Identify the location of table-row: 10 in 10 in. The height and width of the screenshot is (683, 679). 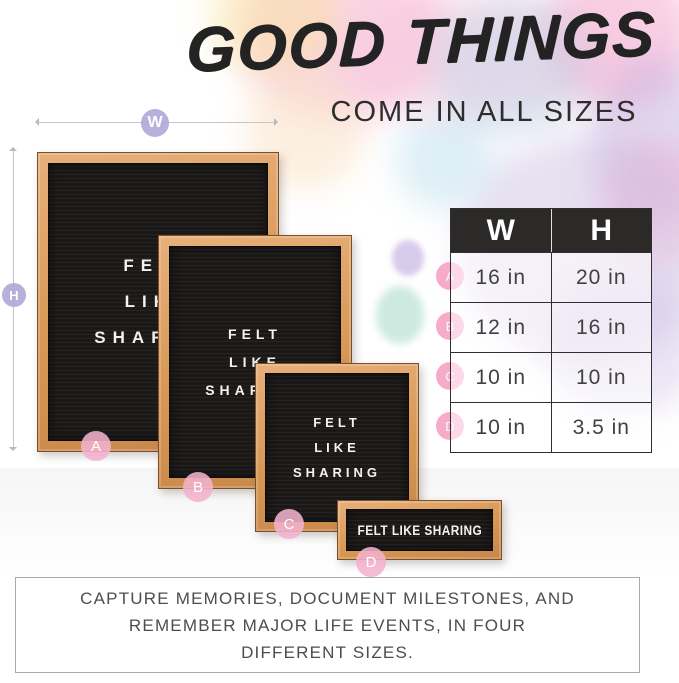
(551, 377).